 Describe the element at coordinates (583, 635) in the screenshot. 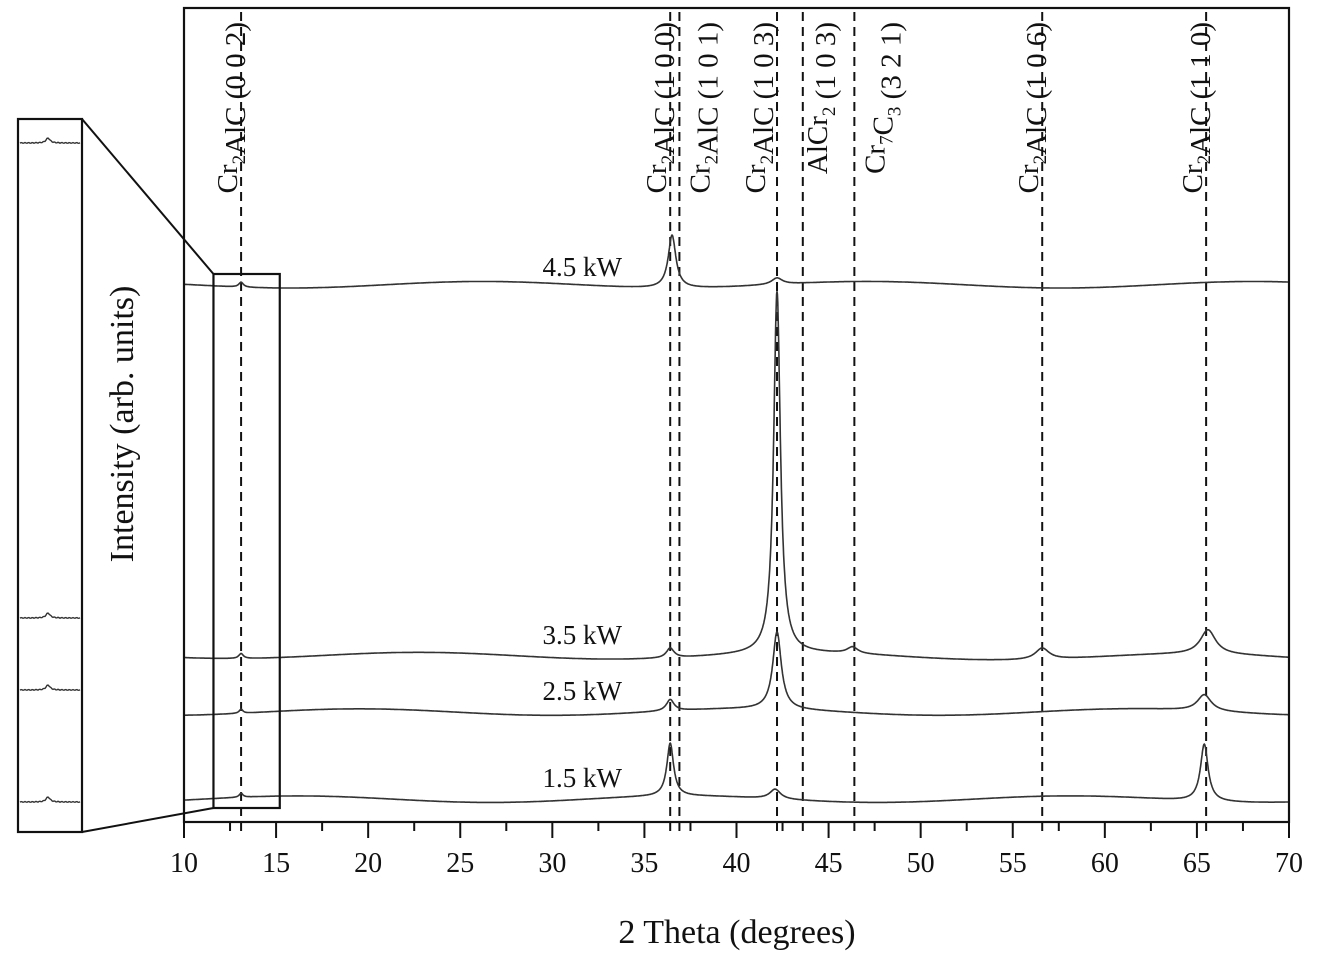

I see `series-label: 3.5 kW` at that location.